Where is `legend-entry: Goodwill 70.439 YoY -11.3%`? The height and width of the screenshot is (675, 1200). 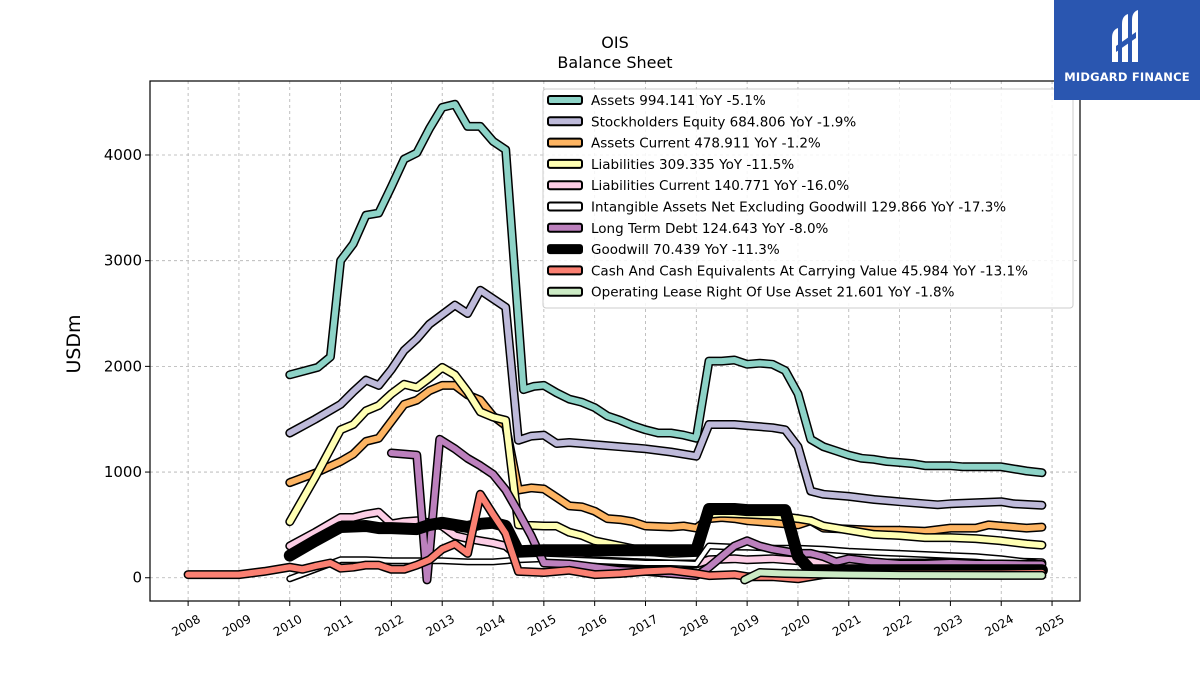
legend-entry: Goodwill 70.439 YoY -11.3% is located at coordinates (685, 250).